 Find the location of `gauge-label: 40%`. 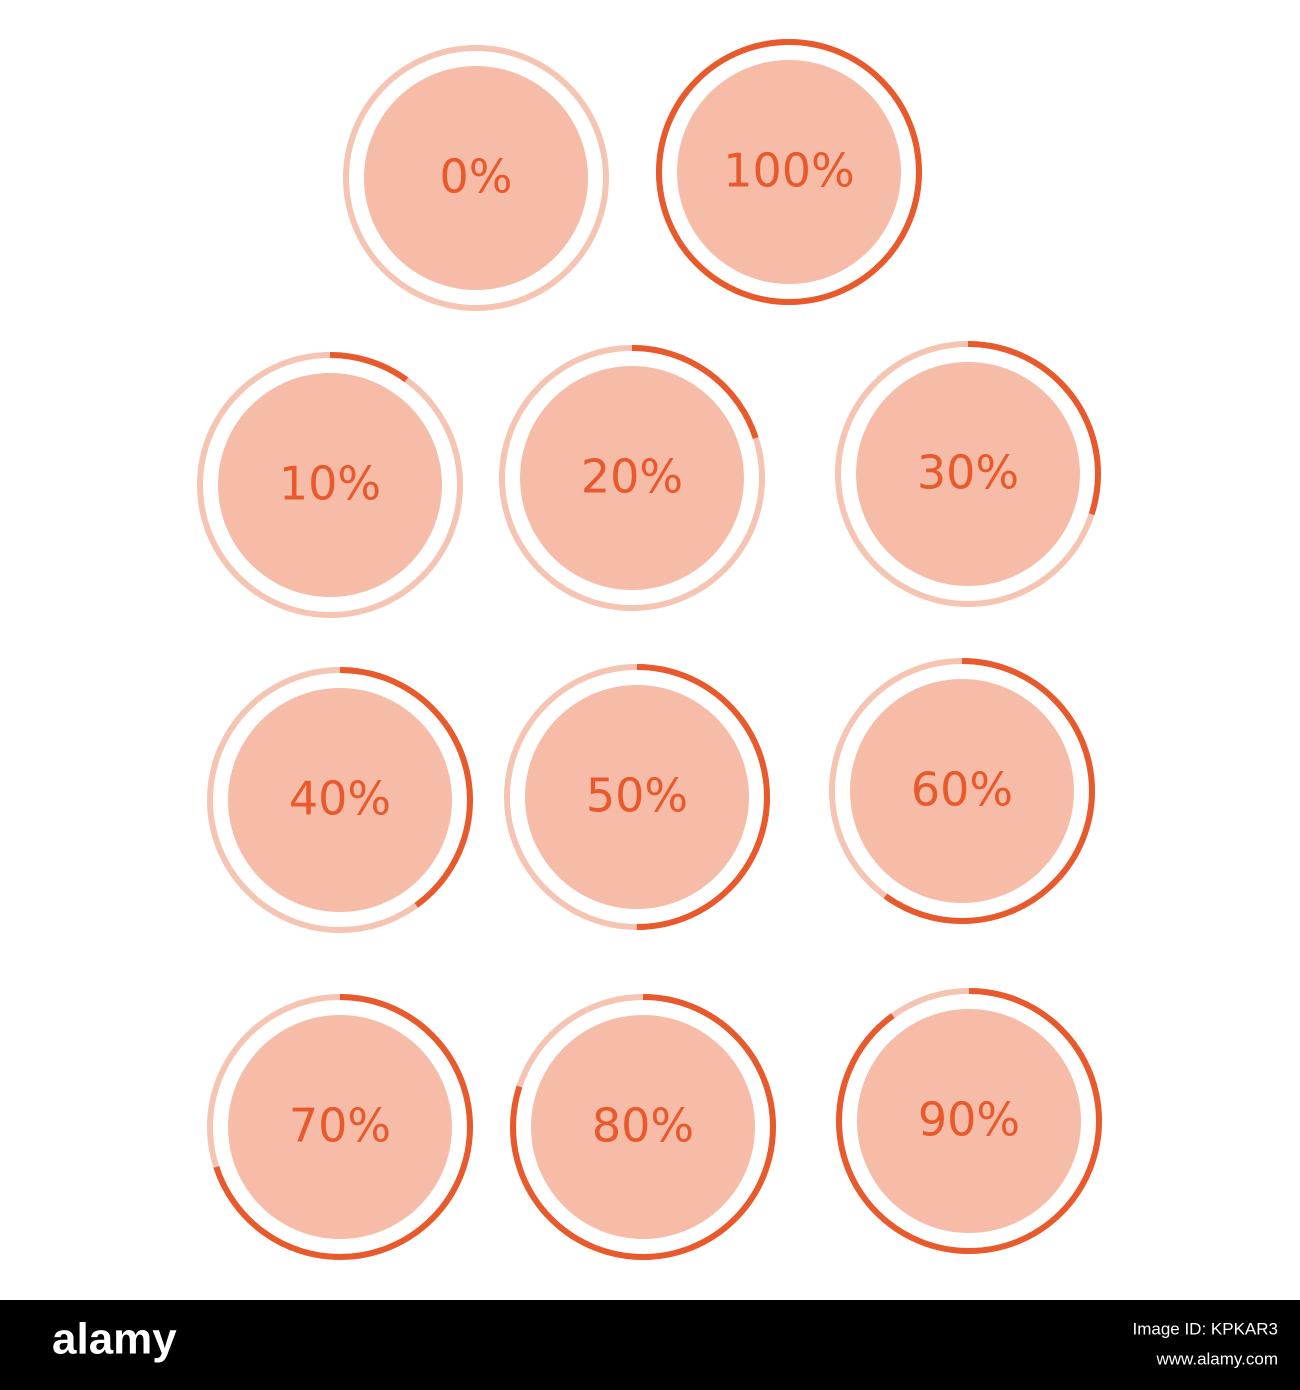

gauge-label: 40% is located at coordinates (340, 799).